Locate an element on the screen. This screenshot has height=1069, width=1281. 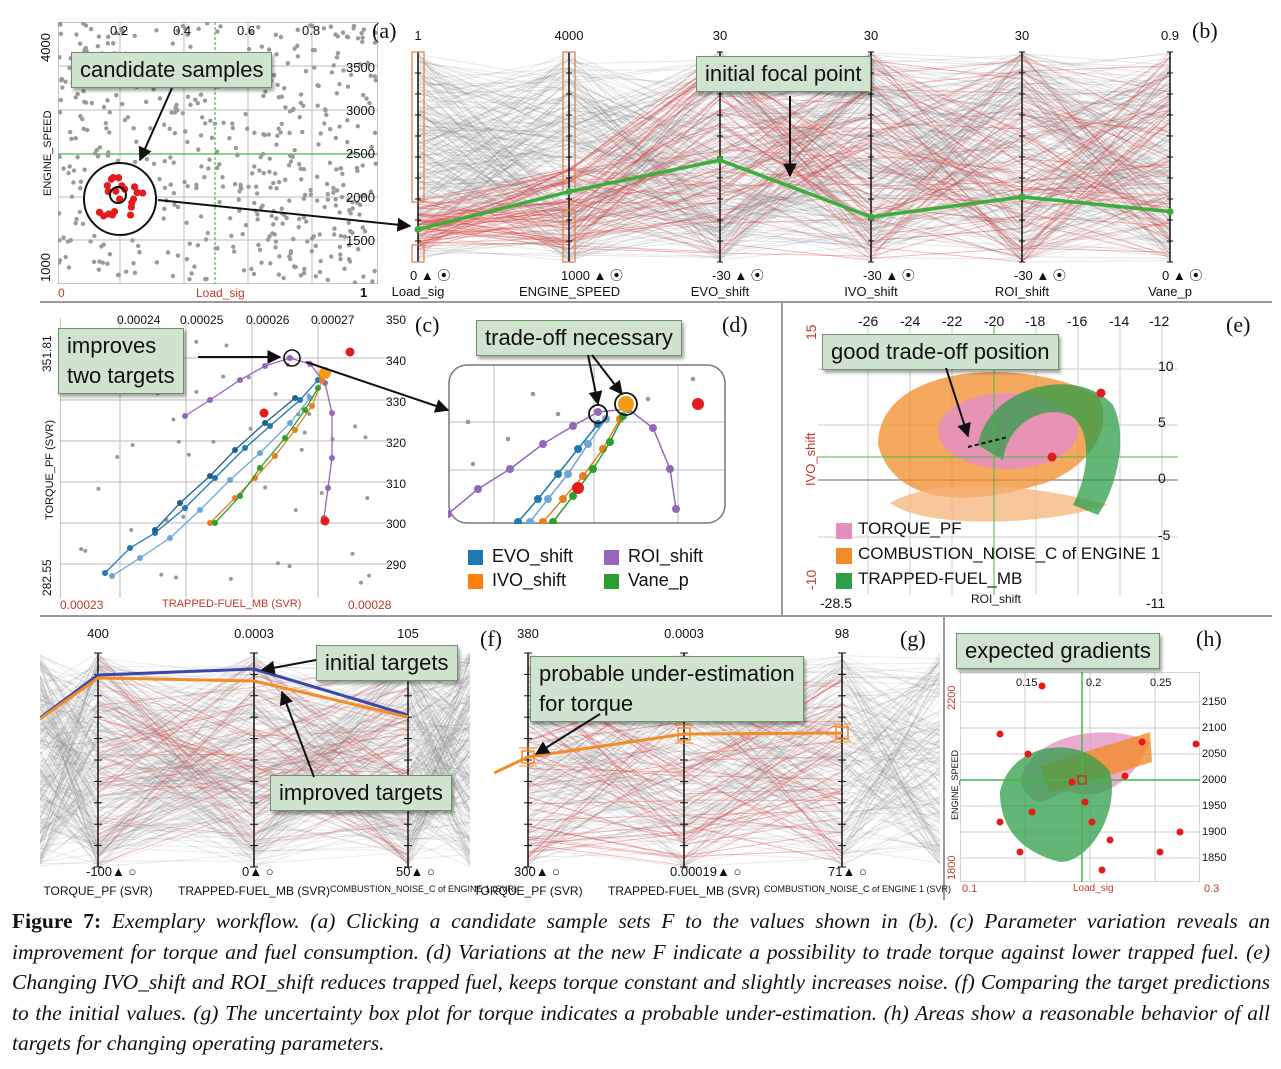
panel-e-xmax: -11 is located at coordinates (1156, 603).